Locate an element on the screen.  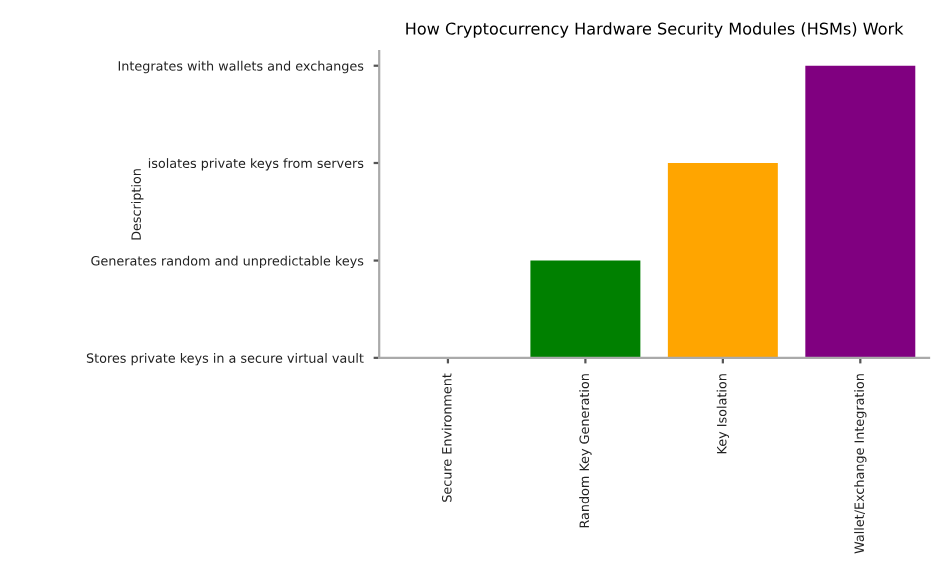
chart-title: How Cryptocurrency Hardware Security Modules (HSMs) Work is located at coordinates (655, 30).